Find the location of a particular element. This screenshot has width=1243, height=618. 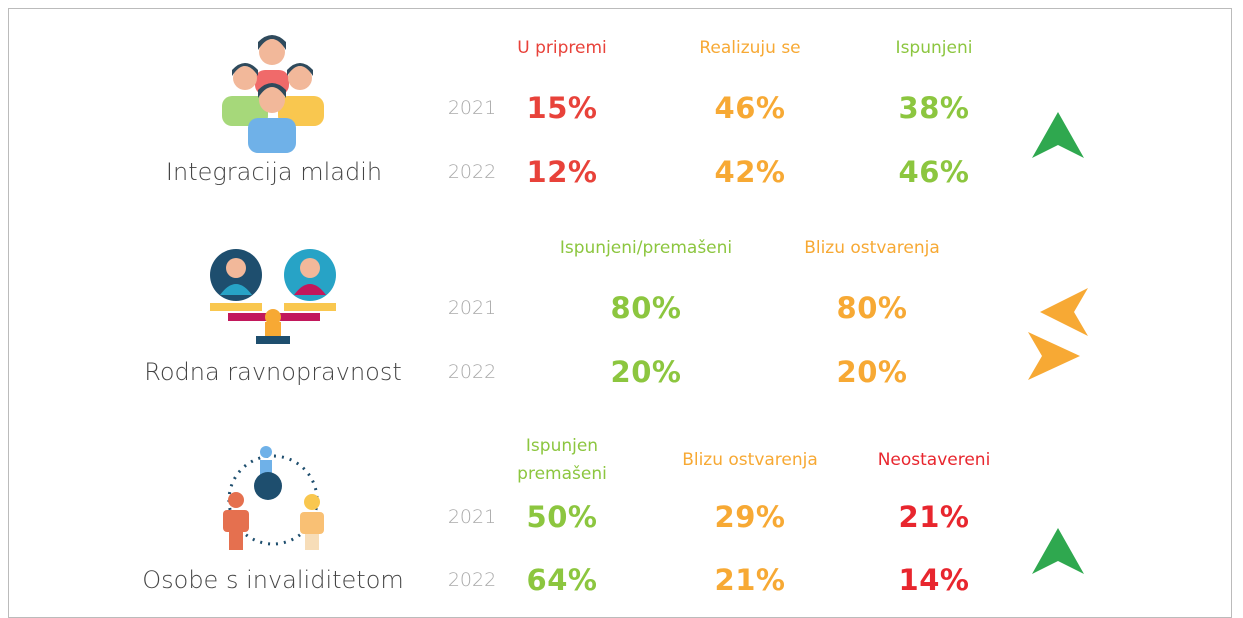

column-header: Neostavereni is located at coordinates (934, 460).